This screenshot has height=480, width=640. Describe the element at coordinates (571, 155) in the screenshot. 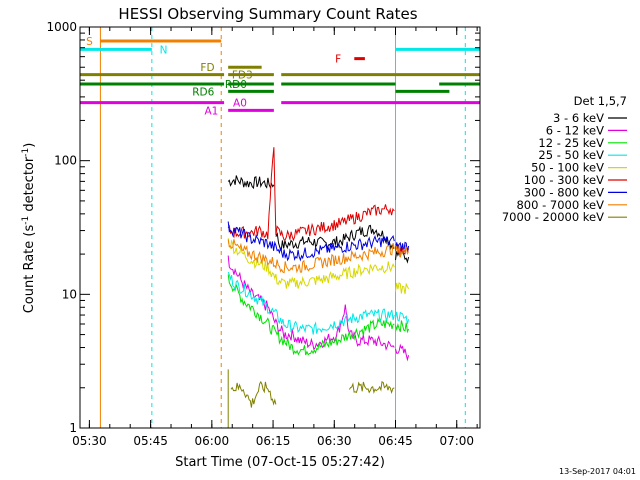

I see `legend-label-3: 25 - 50 keV` at that location.